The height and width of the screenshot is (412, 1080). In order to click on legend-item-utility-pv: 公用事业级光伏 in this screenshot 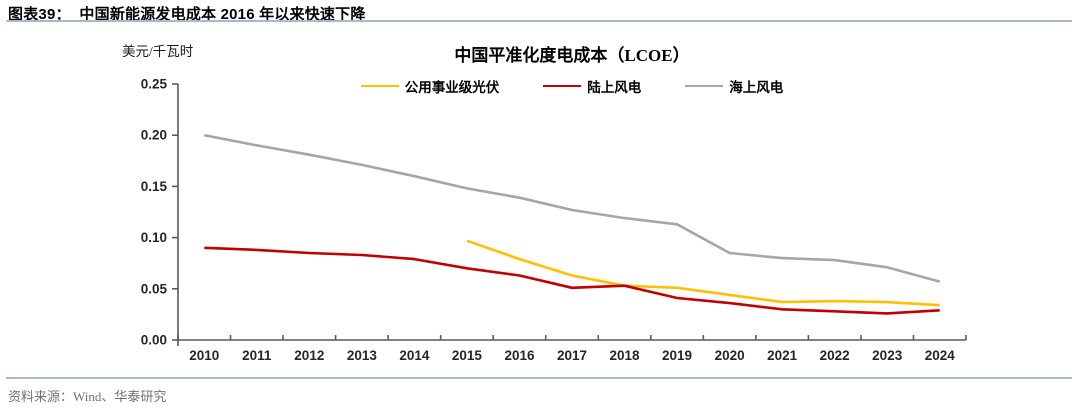, I will do `click(430, 86)`.